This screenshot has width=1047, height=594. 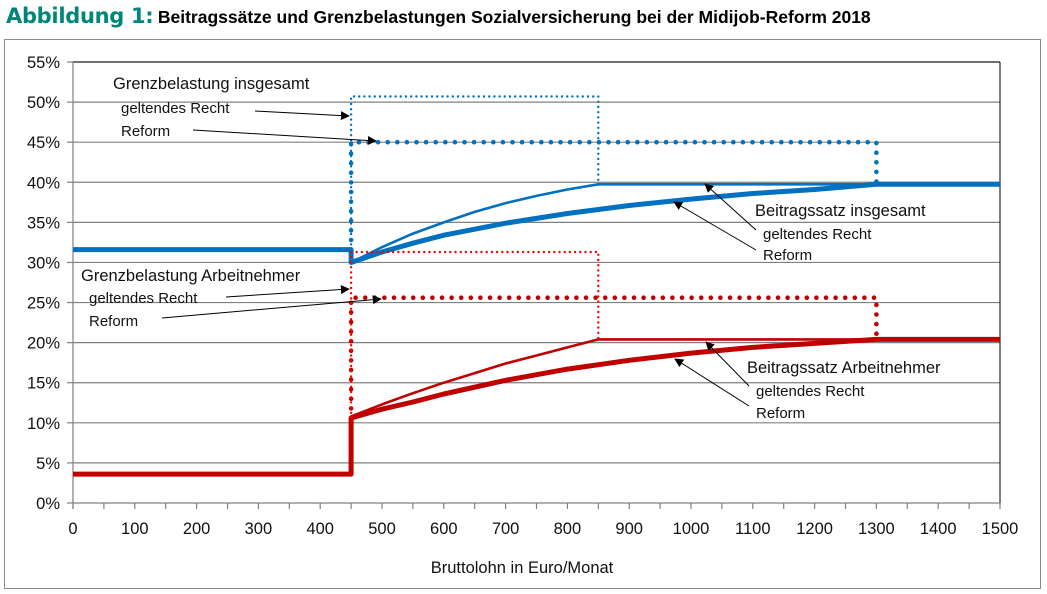 I want to click on annotation-gb-total-heading: Grenzbelastung insgesamt, so click(x=211, y=84).